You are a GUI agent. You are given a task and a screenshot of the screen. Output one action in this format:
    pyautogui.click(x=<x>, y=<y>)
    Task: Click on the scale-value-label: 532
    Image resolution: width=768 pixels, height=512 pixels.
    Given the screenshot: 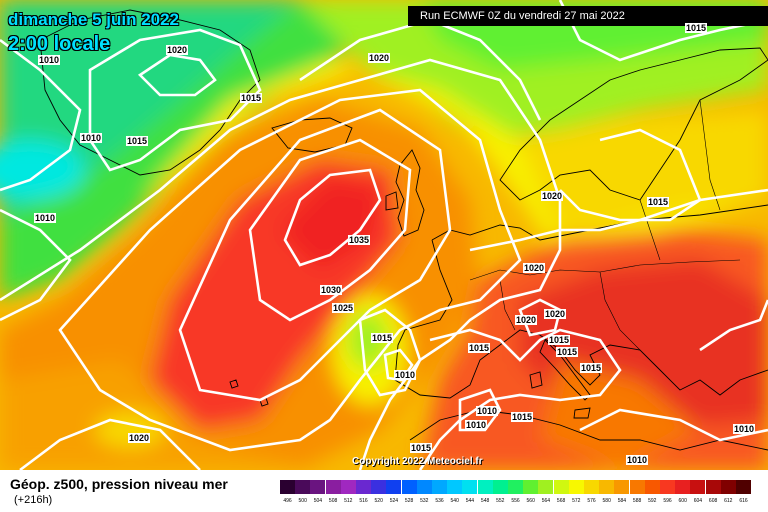 What is the action you would take?
    pyautogui.click(x=424, y=501)
    